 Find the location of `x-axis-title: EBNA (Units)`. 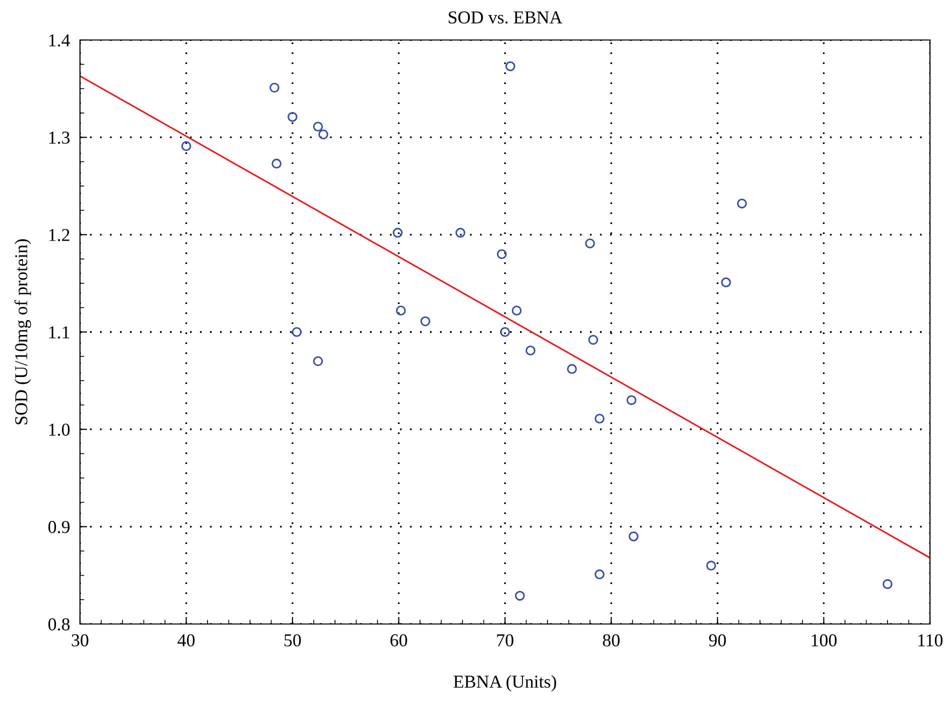

x-axis-title: EBNA (Units) is located at coordinates (505, 683).